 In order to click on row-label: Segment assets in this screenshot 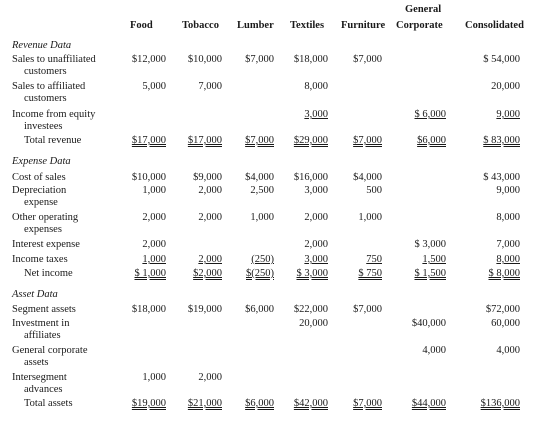, I will do `click(44, 309)`.